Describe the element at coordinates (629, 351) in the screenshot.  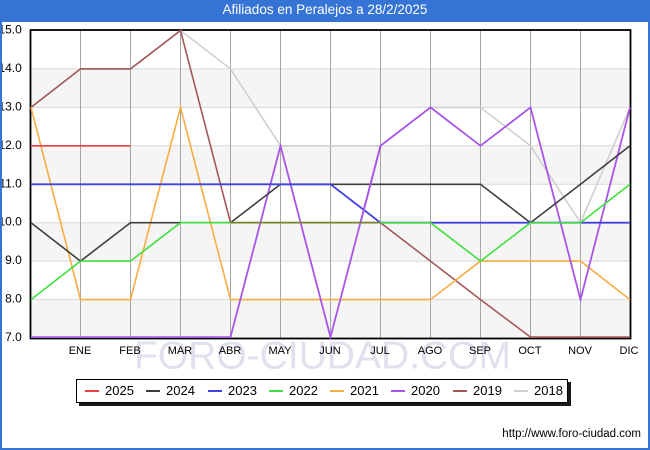
I see `svg-text: DIC` at that location.